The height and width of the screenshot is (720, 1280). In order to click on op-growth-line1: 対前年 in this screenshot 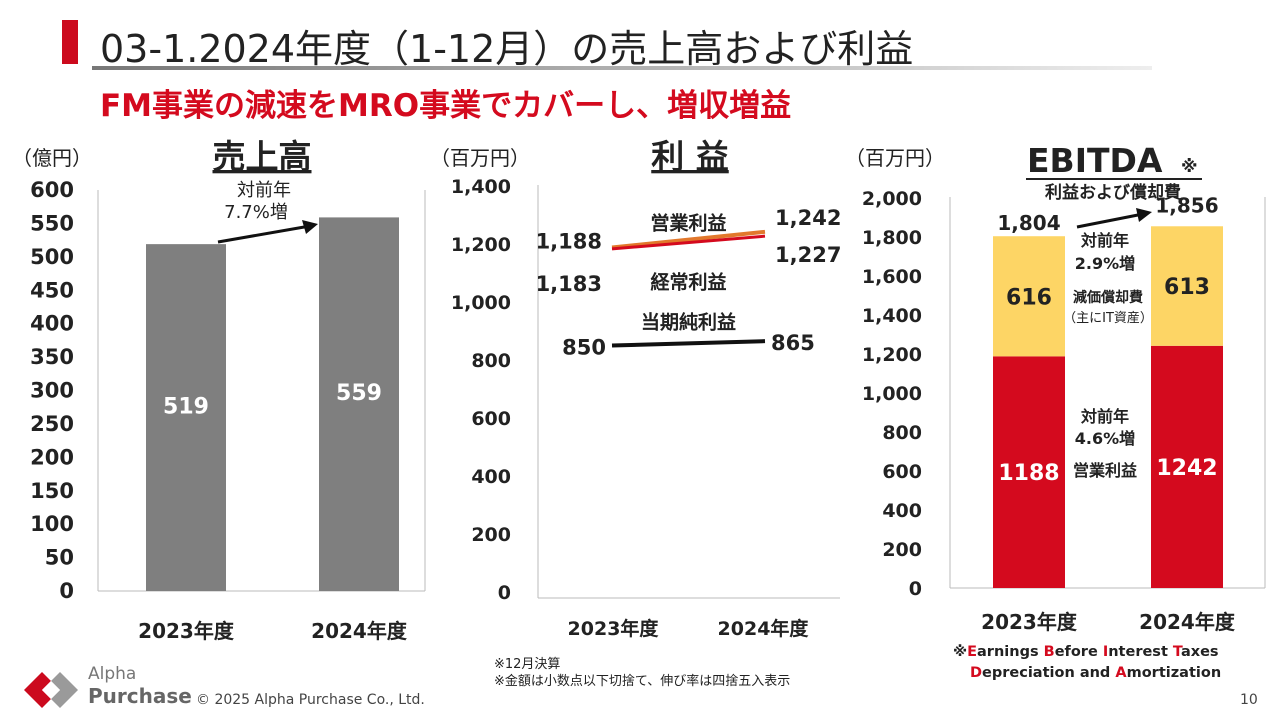, I will do `click(1104, 416)`.